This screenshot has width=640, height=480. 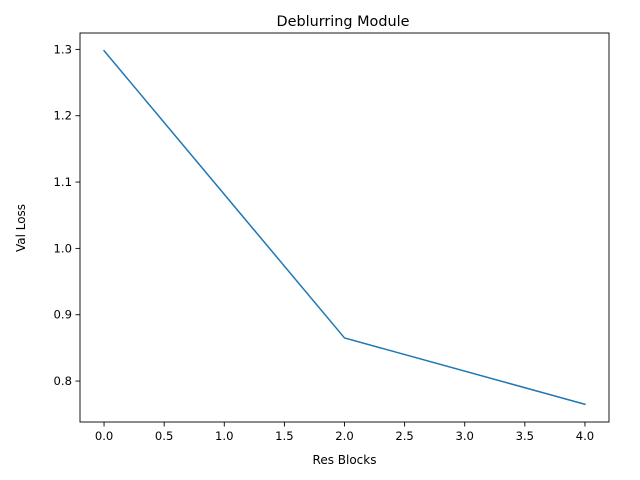 What do you see at coordinates (67, 215) in the screenshot?
I see `y-axis-ticks: 0.8 0.9 1.0 1.1 1.2 1.3` at bounding box center [67, 215].